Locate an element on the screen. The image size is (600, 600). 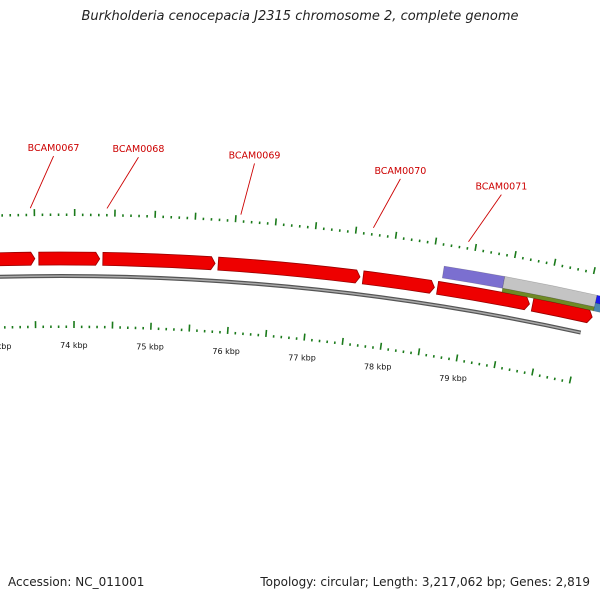
gene-label: BCAM0070 is located at coordinates (400, 171).